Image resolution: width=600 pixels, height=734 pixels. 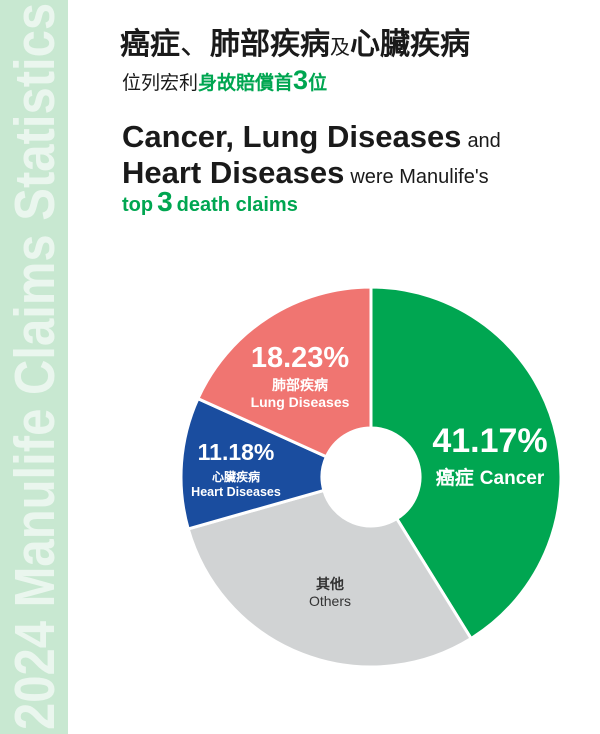 I want to click on subheading-zh-prefix: 位列宏利, so click(x=160, y=83).